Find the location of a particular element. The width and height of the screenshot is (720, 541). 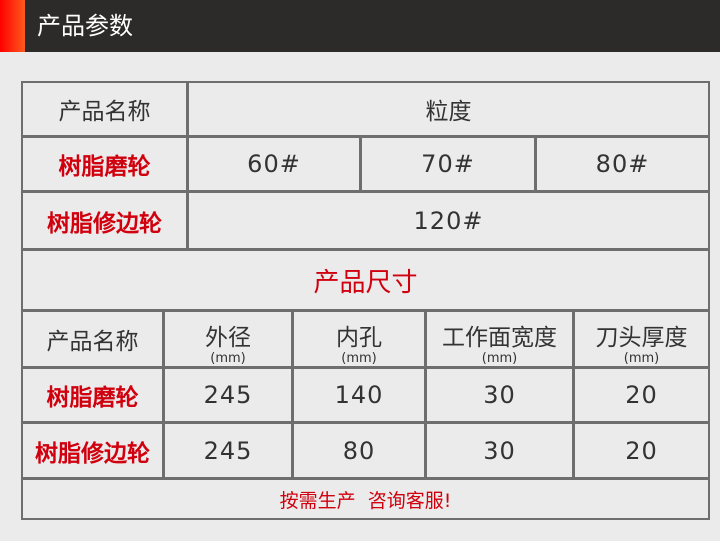

size-value: 80 is located at coordinates (359, 450).